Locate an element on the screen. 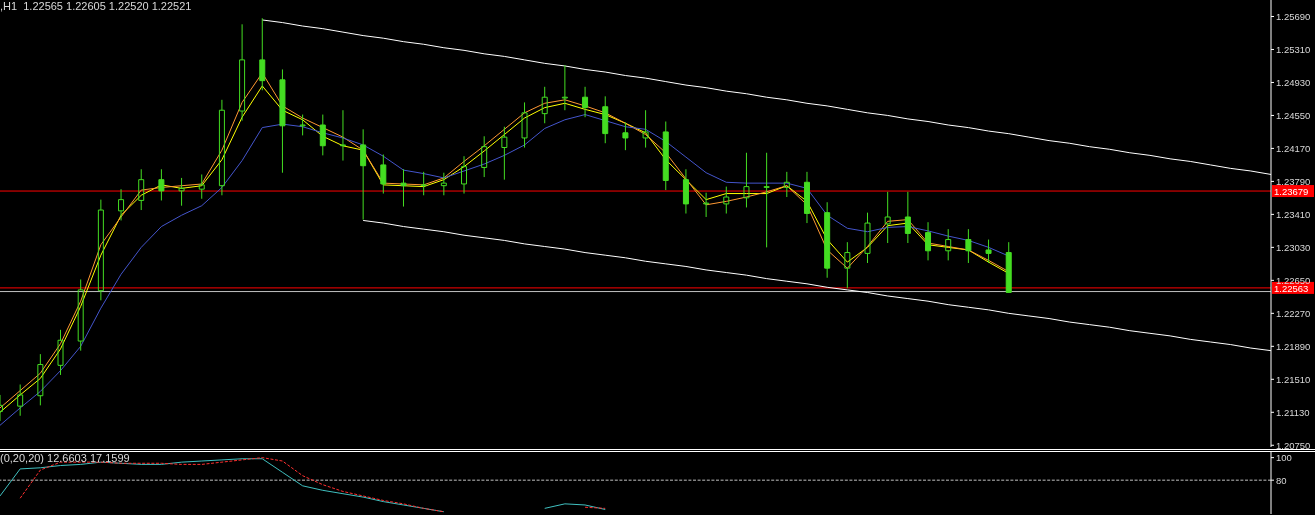  y-tick-label: 1.24930 is located at coordinates (1293, 82).